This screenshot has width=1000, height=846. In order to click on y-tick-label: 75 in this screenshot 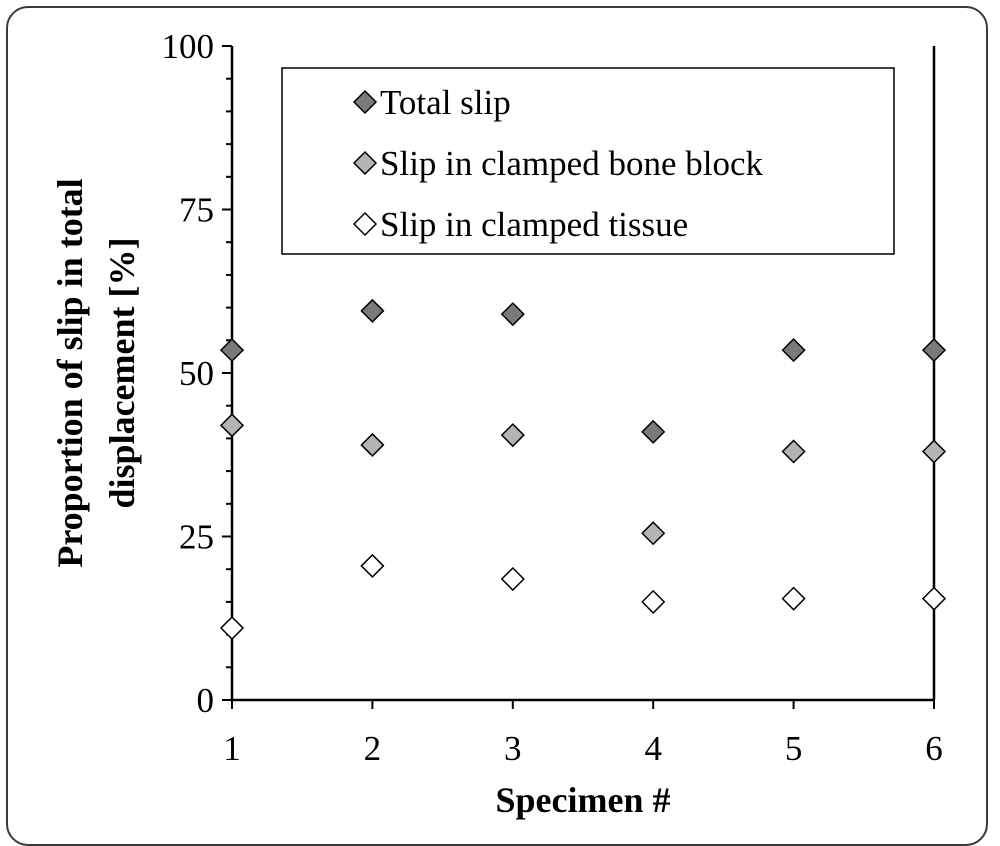, I will do `click(196, 210)`.